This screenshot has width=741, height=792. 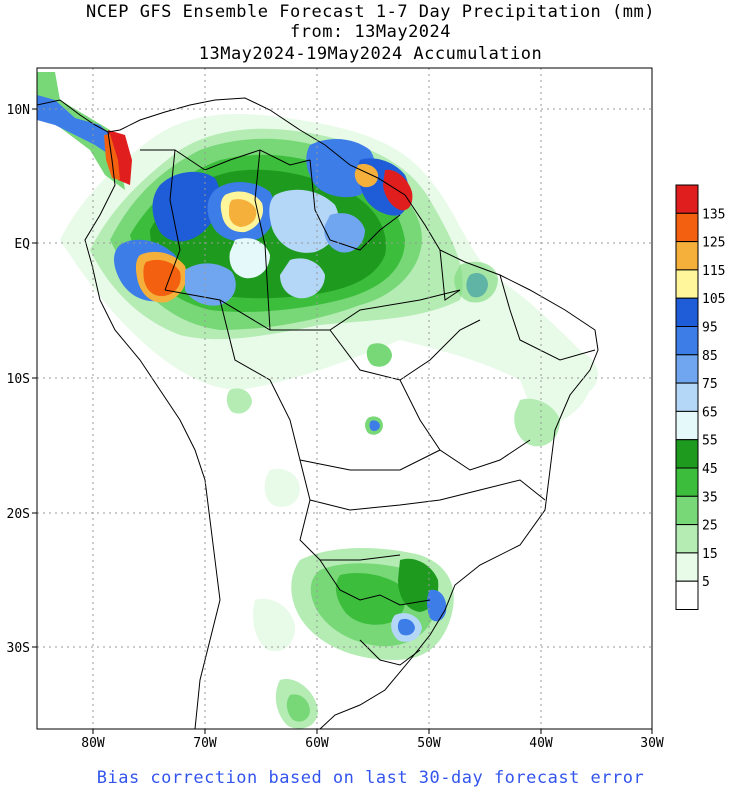 I want to click on lon-label-30w: 30W, so click(x=652, y=743).